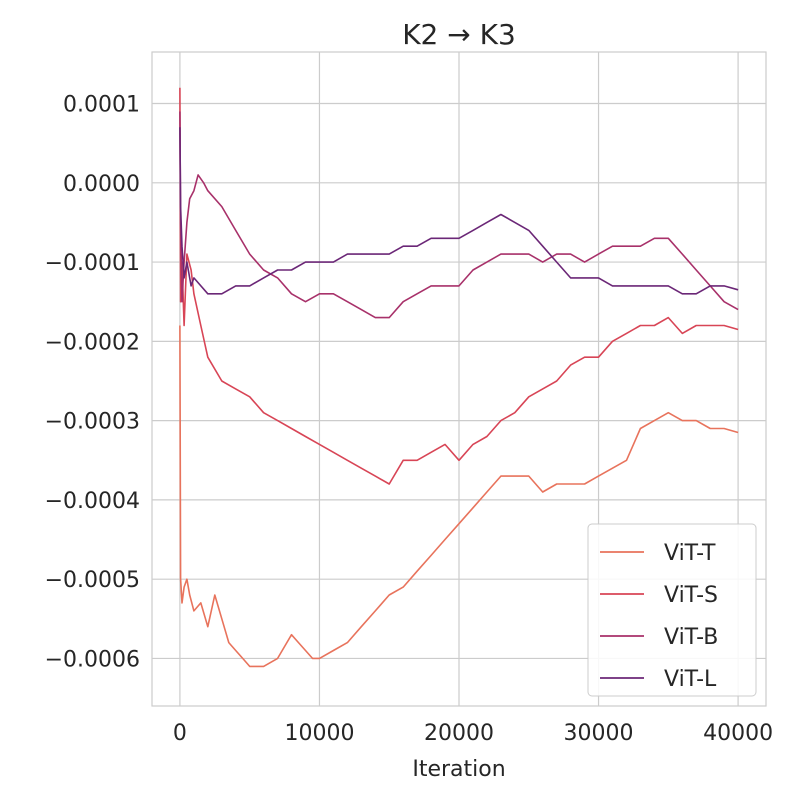 The height and width of the screenshot is (800, 800). I want to click on y-tick-label: −0.0002, so click(92, 342).